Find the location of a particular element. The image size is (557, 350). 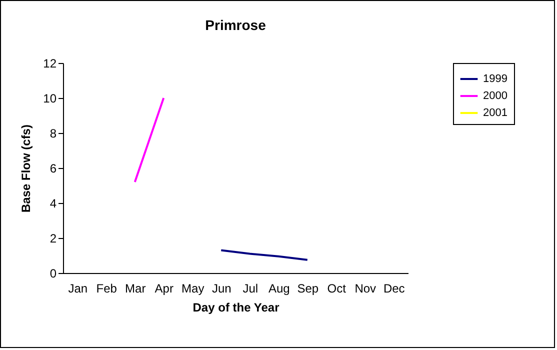

y-tick-label: 10 is located at coordinates (50, 99).